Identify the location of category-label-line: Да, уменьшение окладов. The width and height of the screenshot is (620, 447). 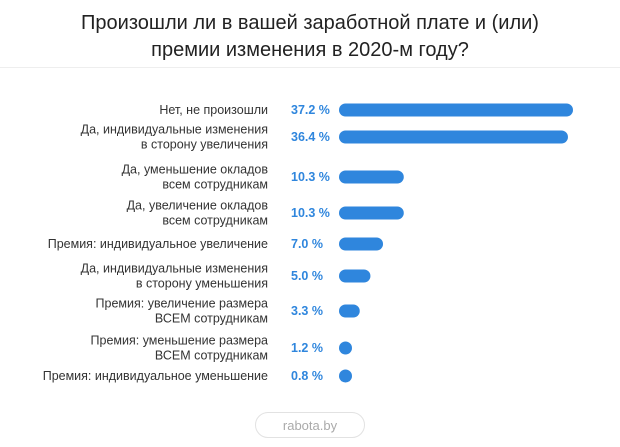
(195, 170).